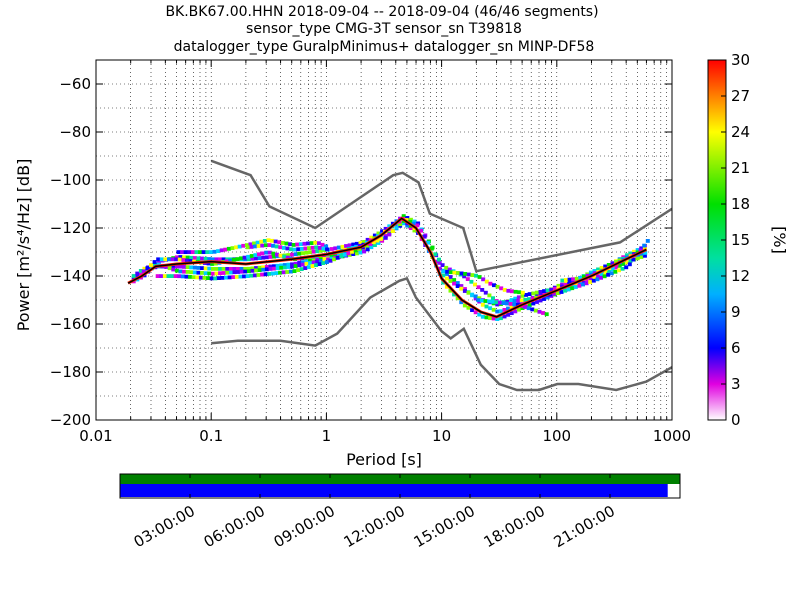 Image resolution: width=800 pixels, height=600 pixels. What do you see at coordinates (740, 96) in the screenshot?
I see `colorbar-tick-label: 27` at bounding box center [740, 96].